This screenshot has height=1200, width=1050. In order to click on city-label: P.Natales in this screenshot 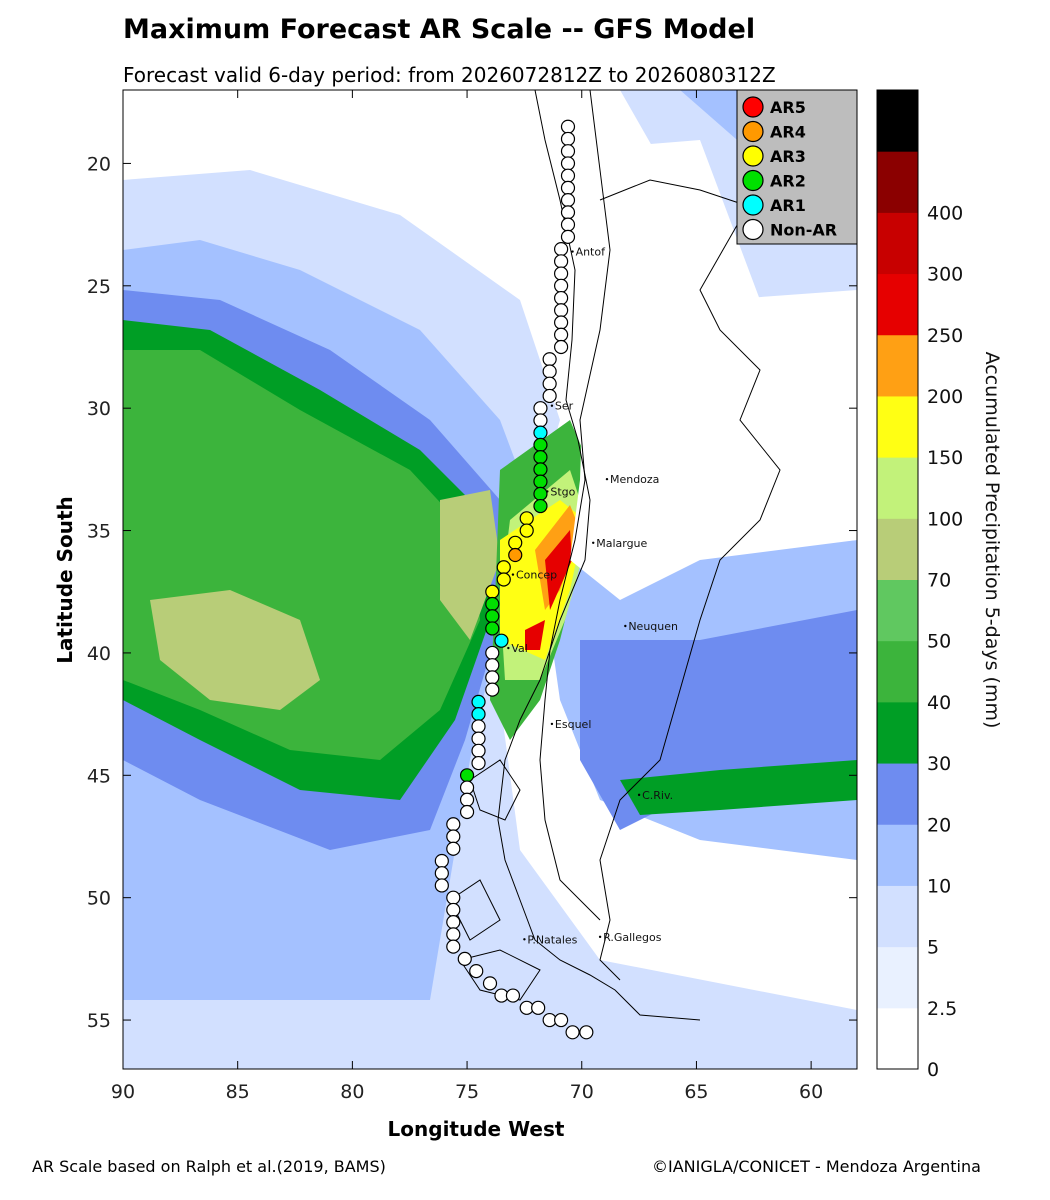, I will do `click(552, 939)`.